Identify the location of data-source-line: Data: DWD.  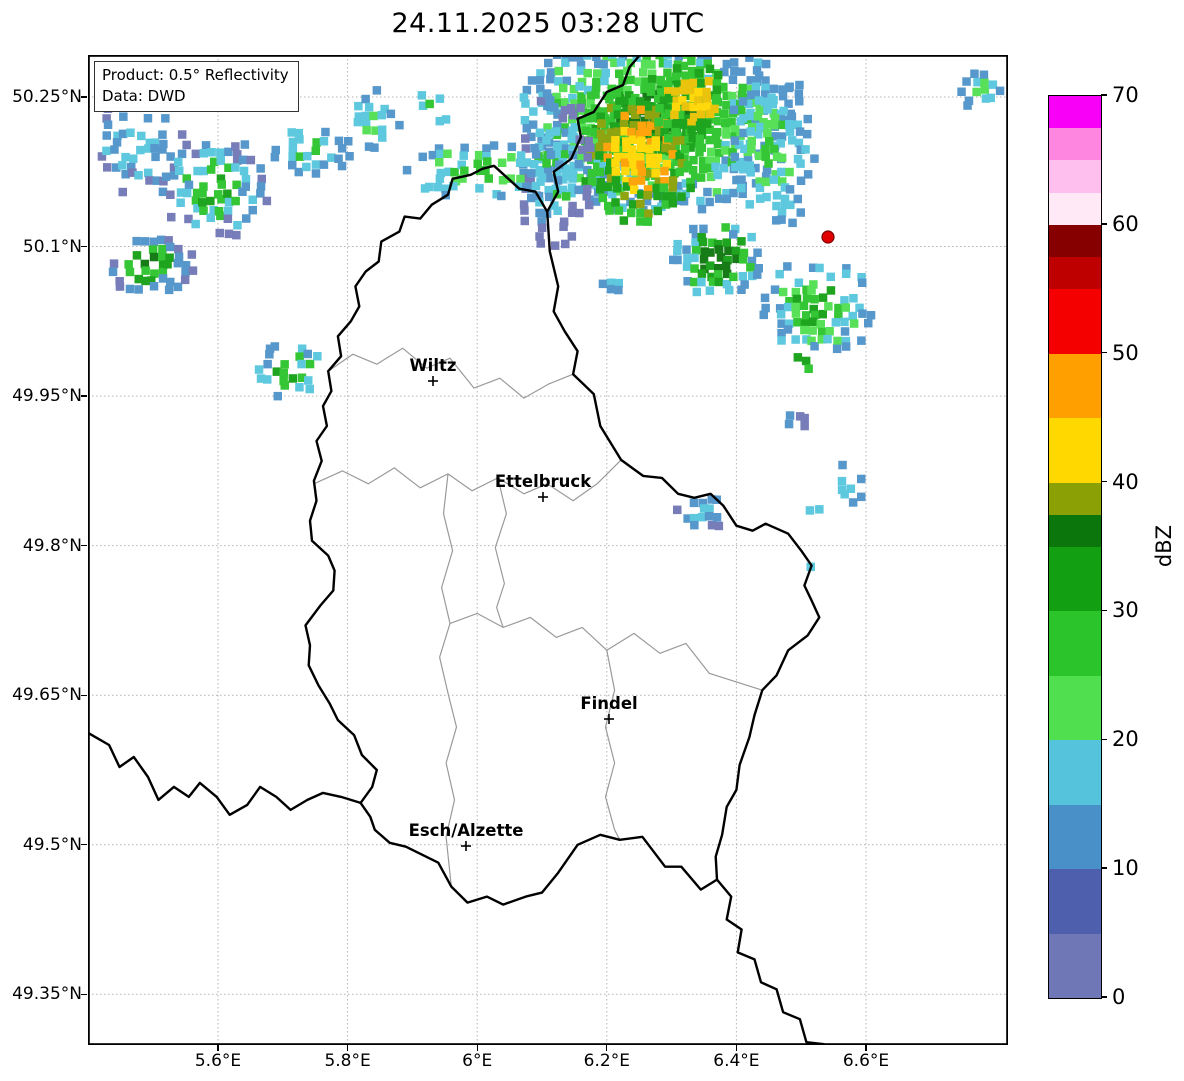
(144, 96).